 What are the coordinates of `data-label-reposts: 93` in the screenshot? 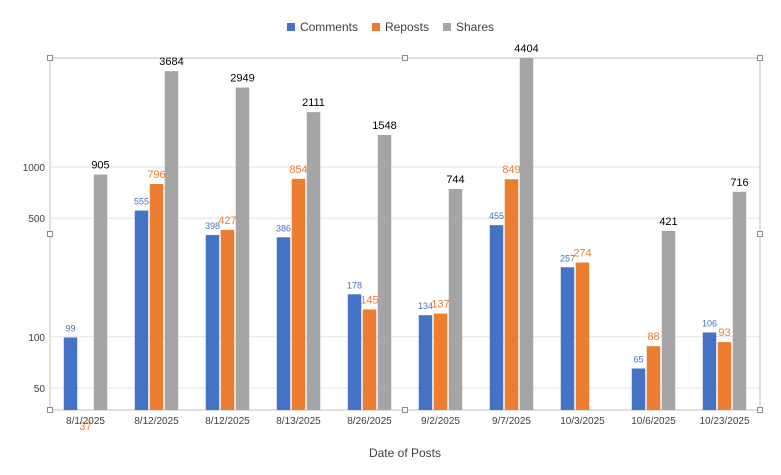 It's located at (724, 333).